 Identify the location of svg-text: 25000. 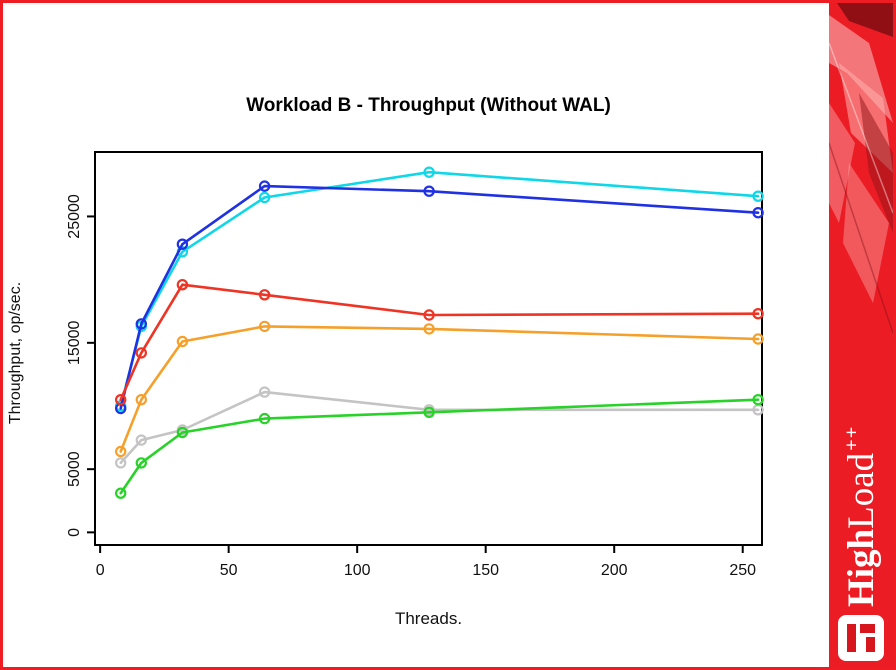
(74, 216).